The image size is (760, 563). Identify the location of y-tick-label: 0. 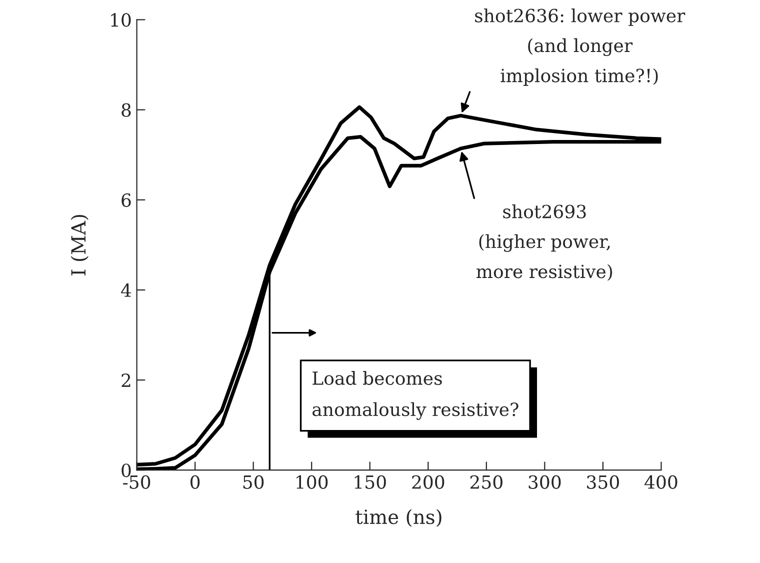
(126, 471).